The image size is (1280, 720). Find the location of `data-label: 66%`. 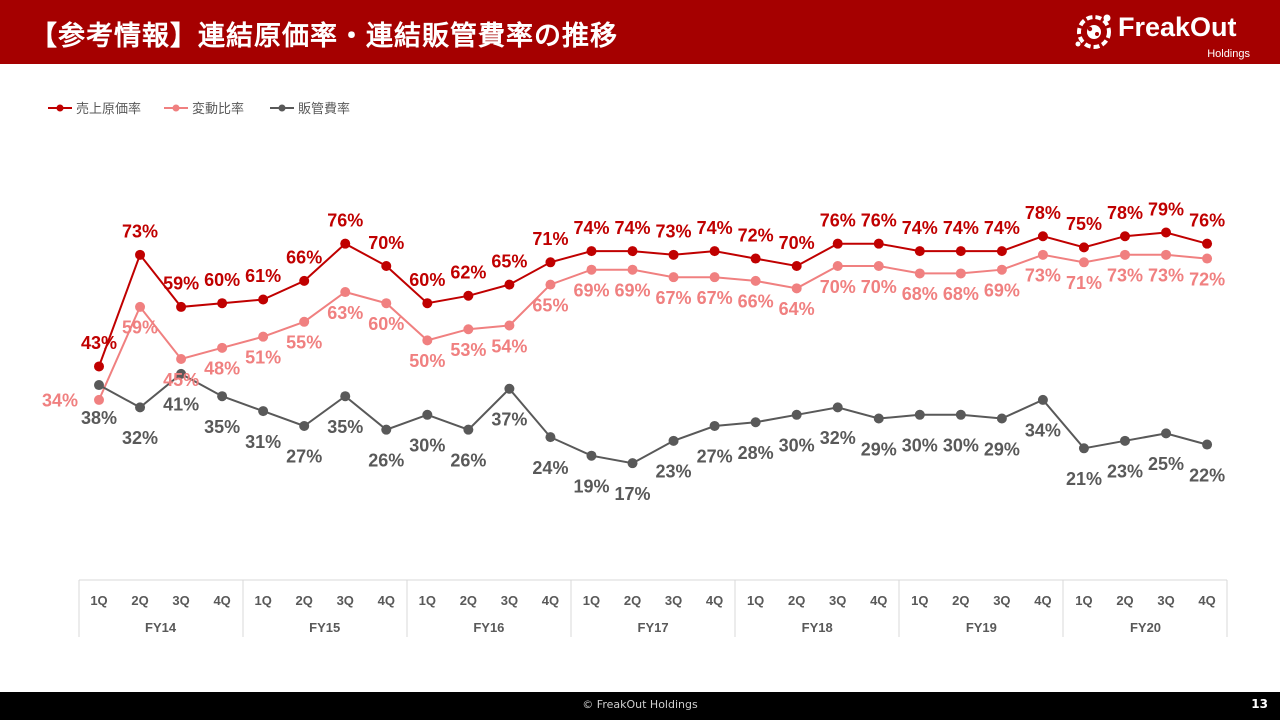

data-label: 66% is located at coordinates (756, 302).